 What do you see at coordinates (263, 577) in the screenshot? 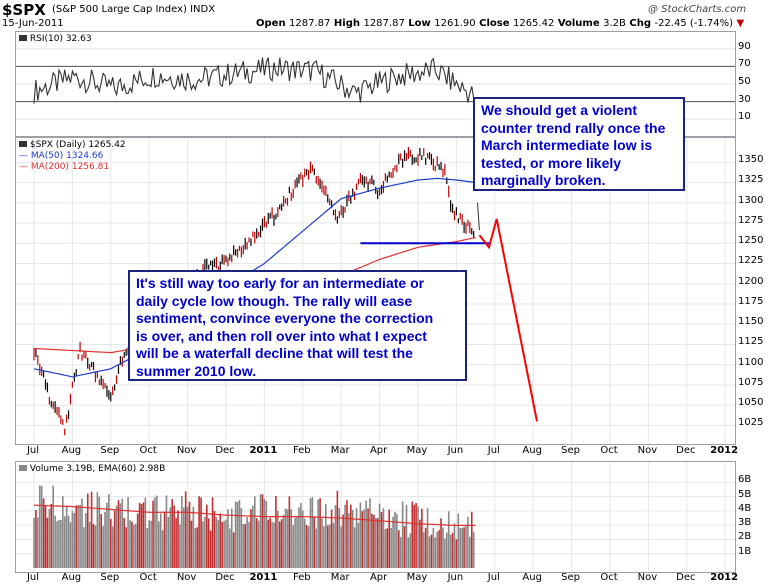
I see `volume-x-tick-label: 2011` at bounding box center [263, 577].